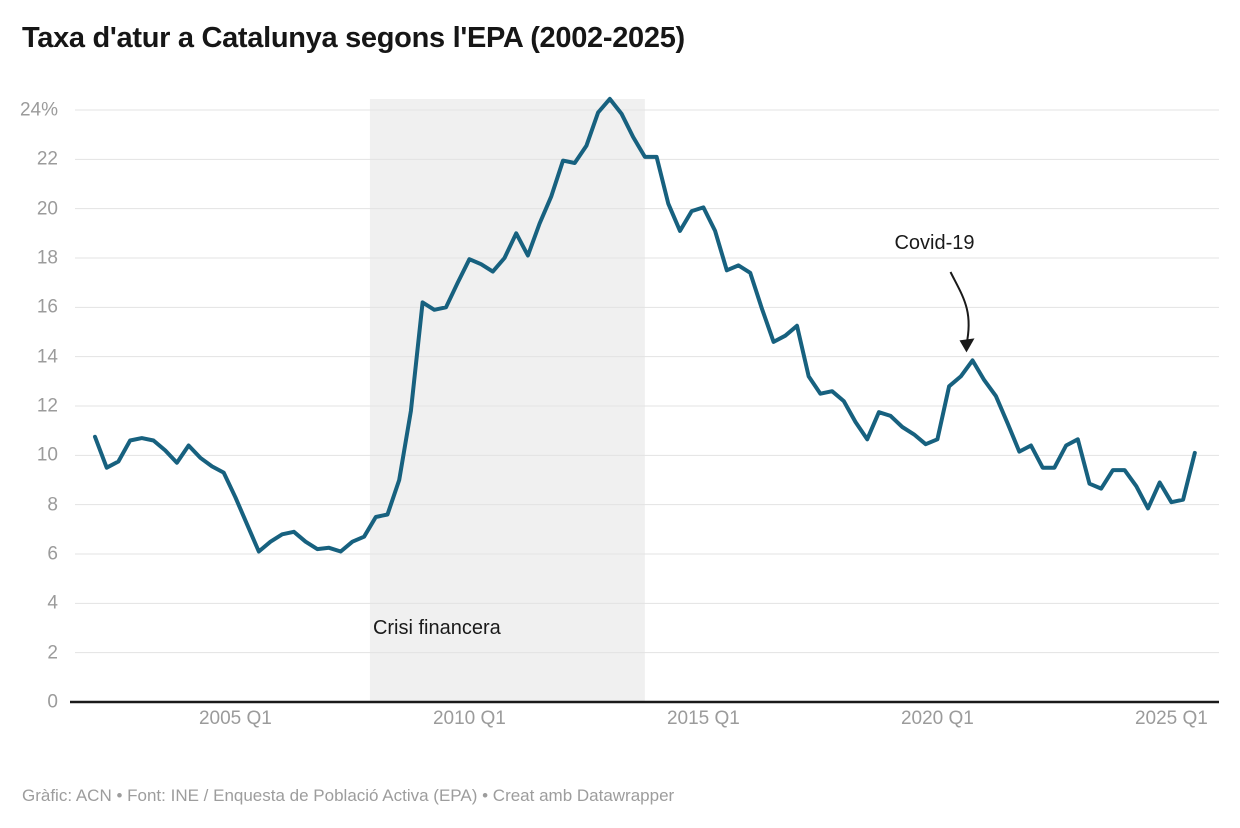  I want to click on y-tick-label: 6, so click(52, 554).